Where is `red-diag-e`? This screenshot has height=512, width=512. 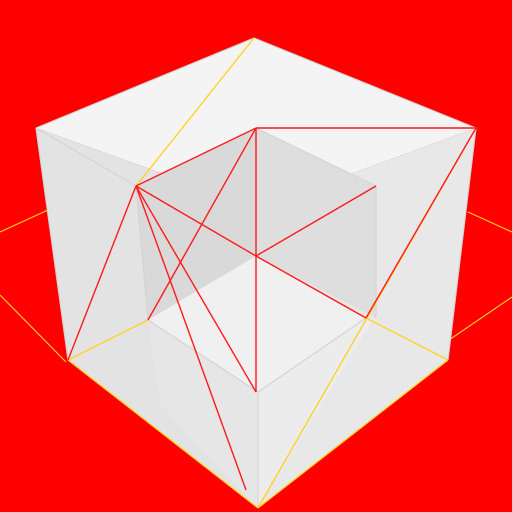 red-diag-e is located at coordinates (311, 287).